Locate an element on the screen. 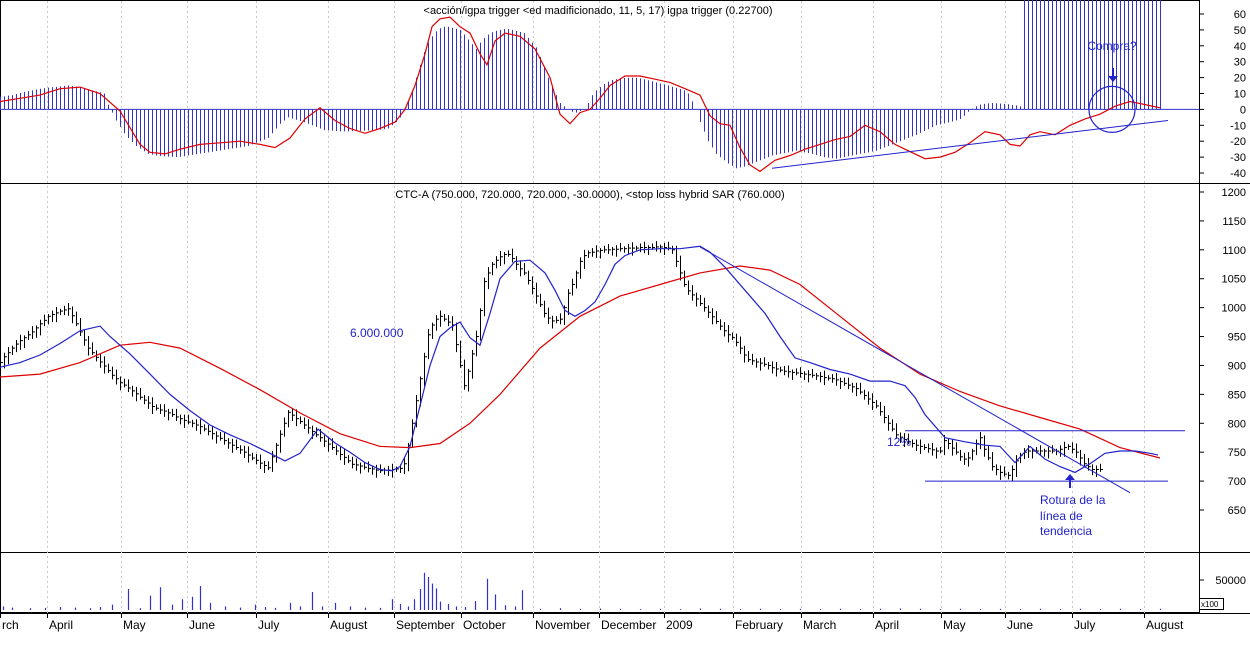 The image size is (1250, 661). x-tick-label: 2009 is located at coordinates (679, 625).